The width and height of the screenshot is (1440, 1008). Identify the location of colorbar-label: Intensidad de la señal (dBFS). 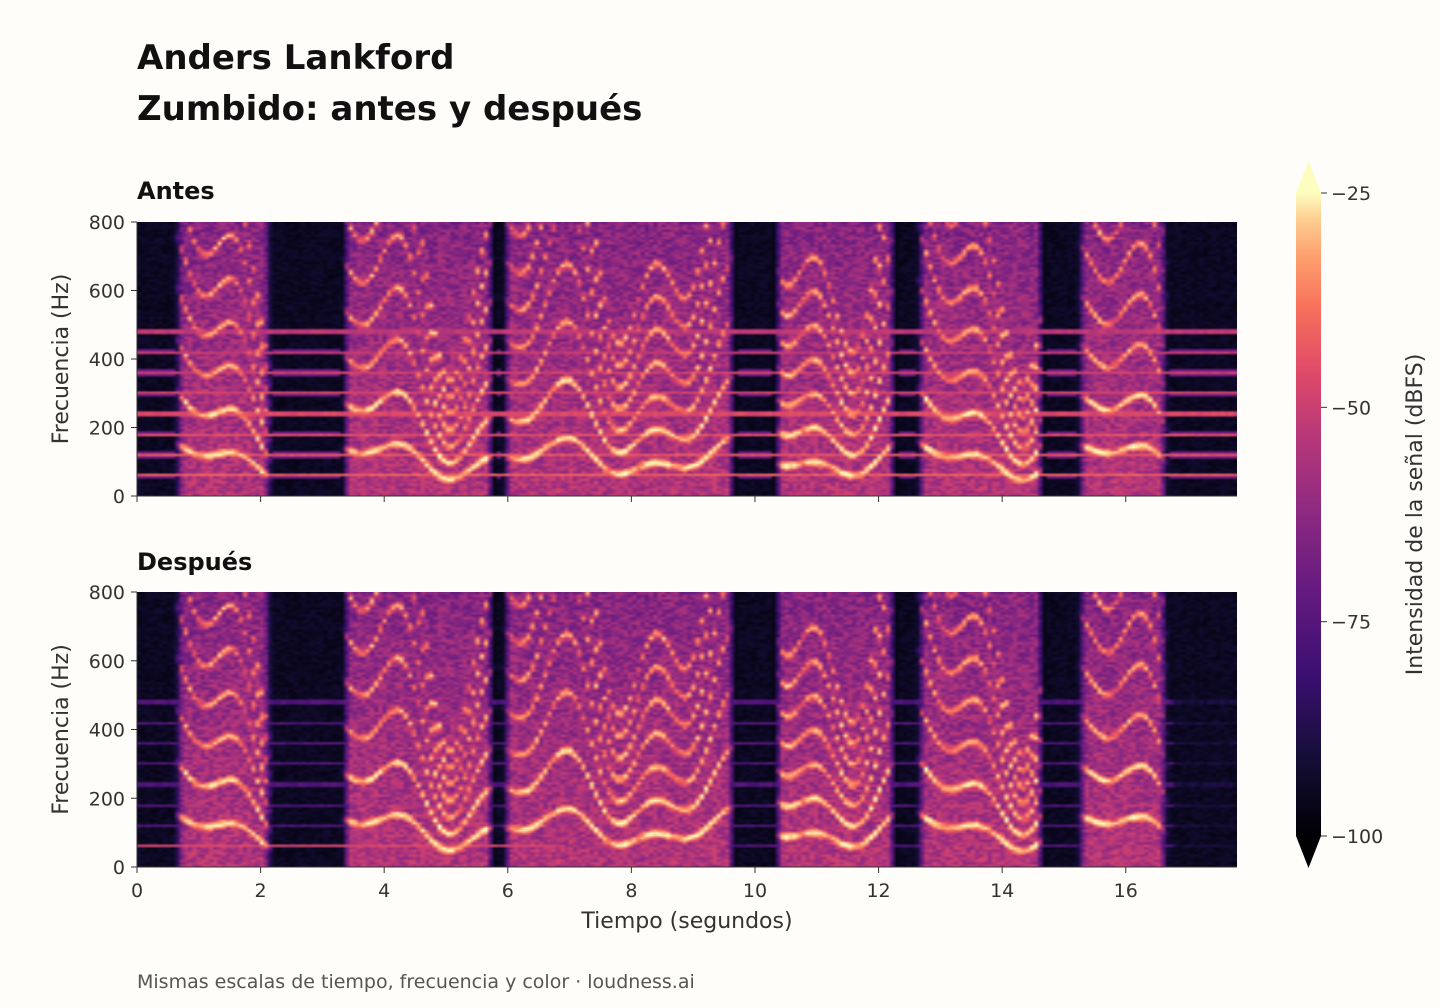
(1415, 515).